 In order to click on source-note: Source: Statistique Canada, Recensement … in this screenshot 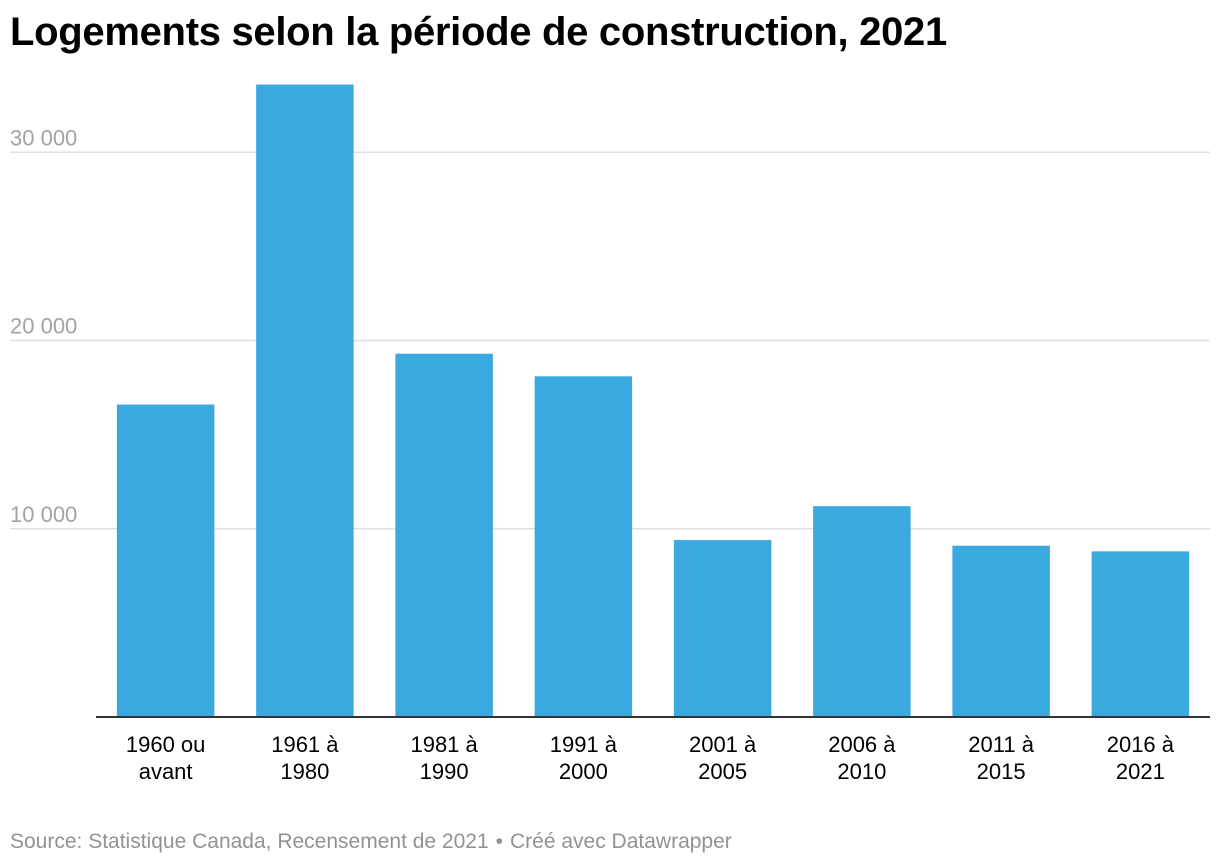, I will do `click(249, 841)`.